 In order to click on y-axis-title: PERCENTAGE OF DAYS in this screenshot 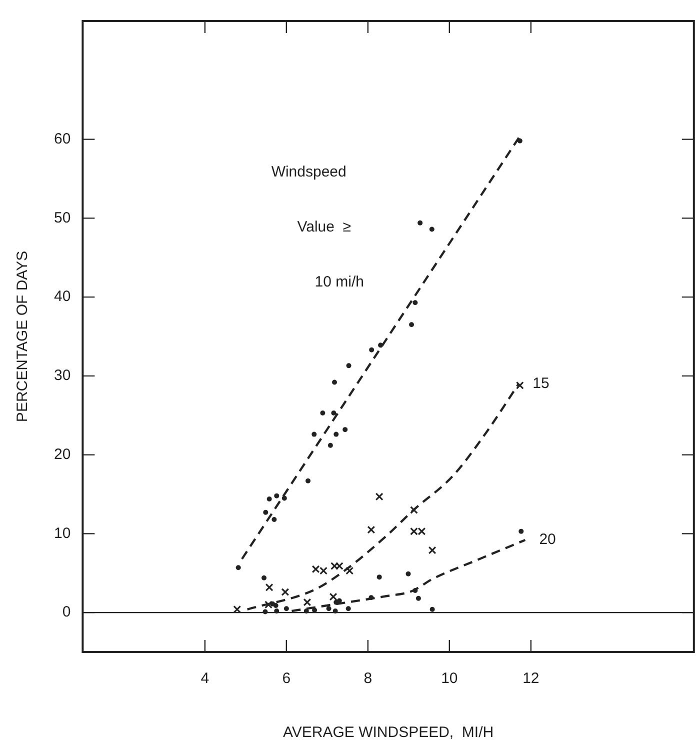, I will do `click(23, 336)`.